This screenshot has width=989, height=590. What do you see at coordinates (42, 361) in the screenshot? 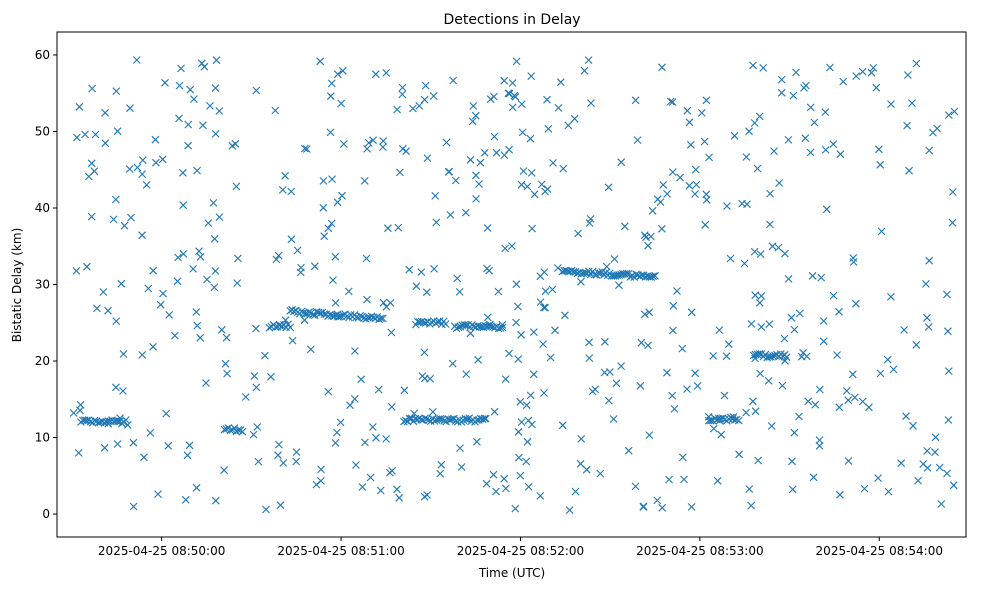
I see `y-tick-label: 20` at bounding box center [42, 361].